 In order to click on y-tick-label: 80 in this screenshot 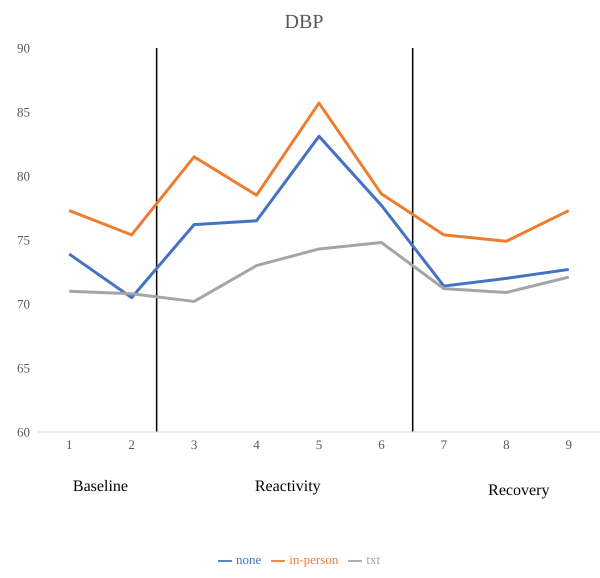, I will do `click(23, 176)`.